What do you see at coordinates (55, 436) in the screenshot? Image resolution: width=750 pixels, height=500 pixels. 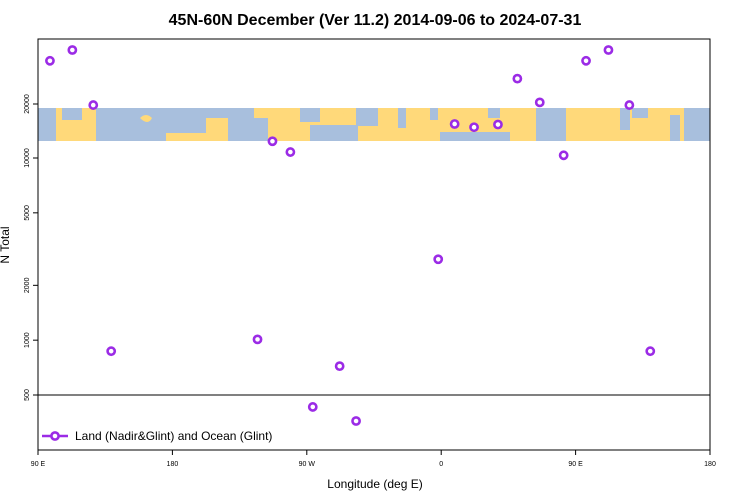 I see `legend-marker` at bounding box center [55, 436].